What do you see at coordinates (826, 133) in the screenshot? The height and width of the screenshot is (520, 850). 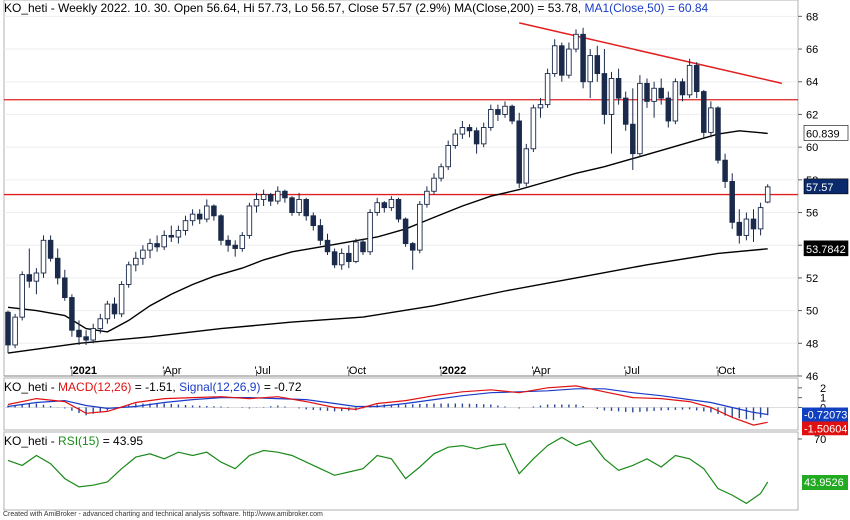 I see `value-badge` at bounding box center [826, 133].